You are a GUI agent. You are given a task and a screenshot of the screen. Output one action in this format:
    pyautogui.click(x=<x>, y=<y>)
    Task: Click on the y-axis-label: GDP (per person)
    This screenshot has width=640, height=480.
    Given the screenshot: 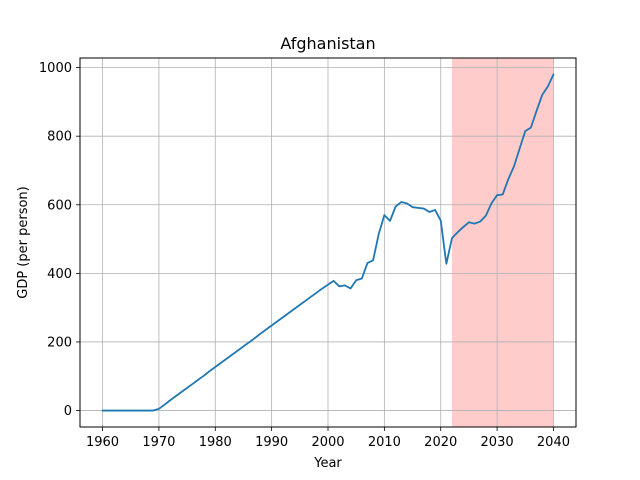 What is the action you would take?
    pyautogui.click(x=23, y=242)
    